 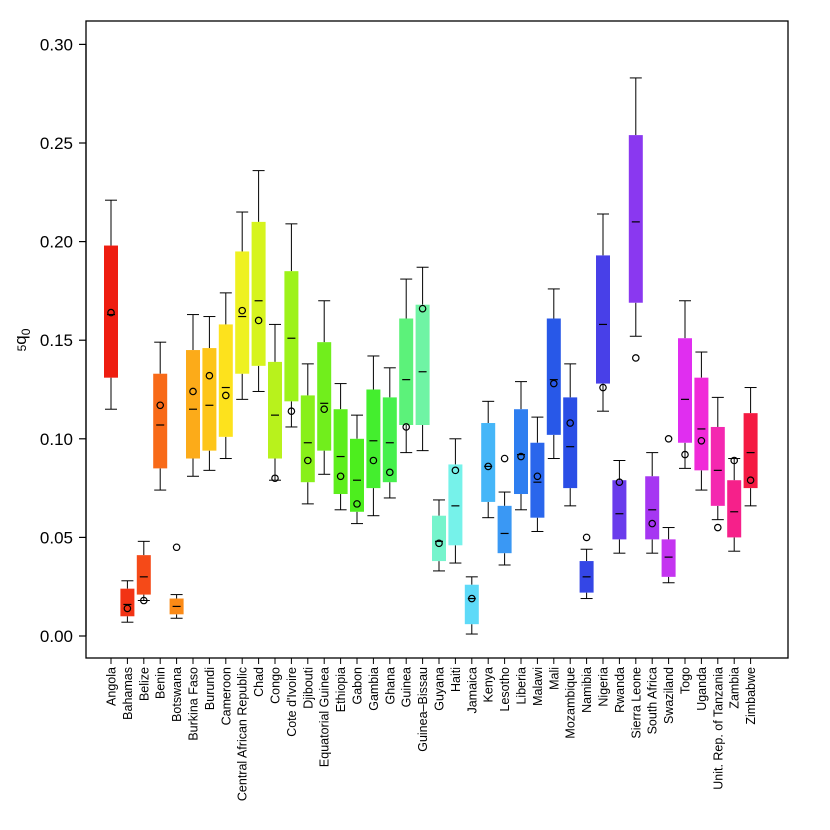 I want to click on box-congo, so click(x=275, y=403).